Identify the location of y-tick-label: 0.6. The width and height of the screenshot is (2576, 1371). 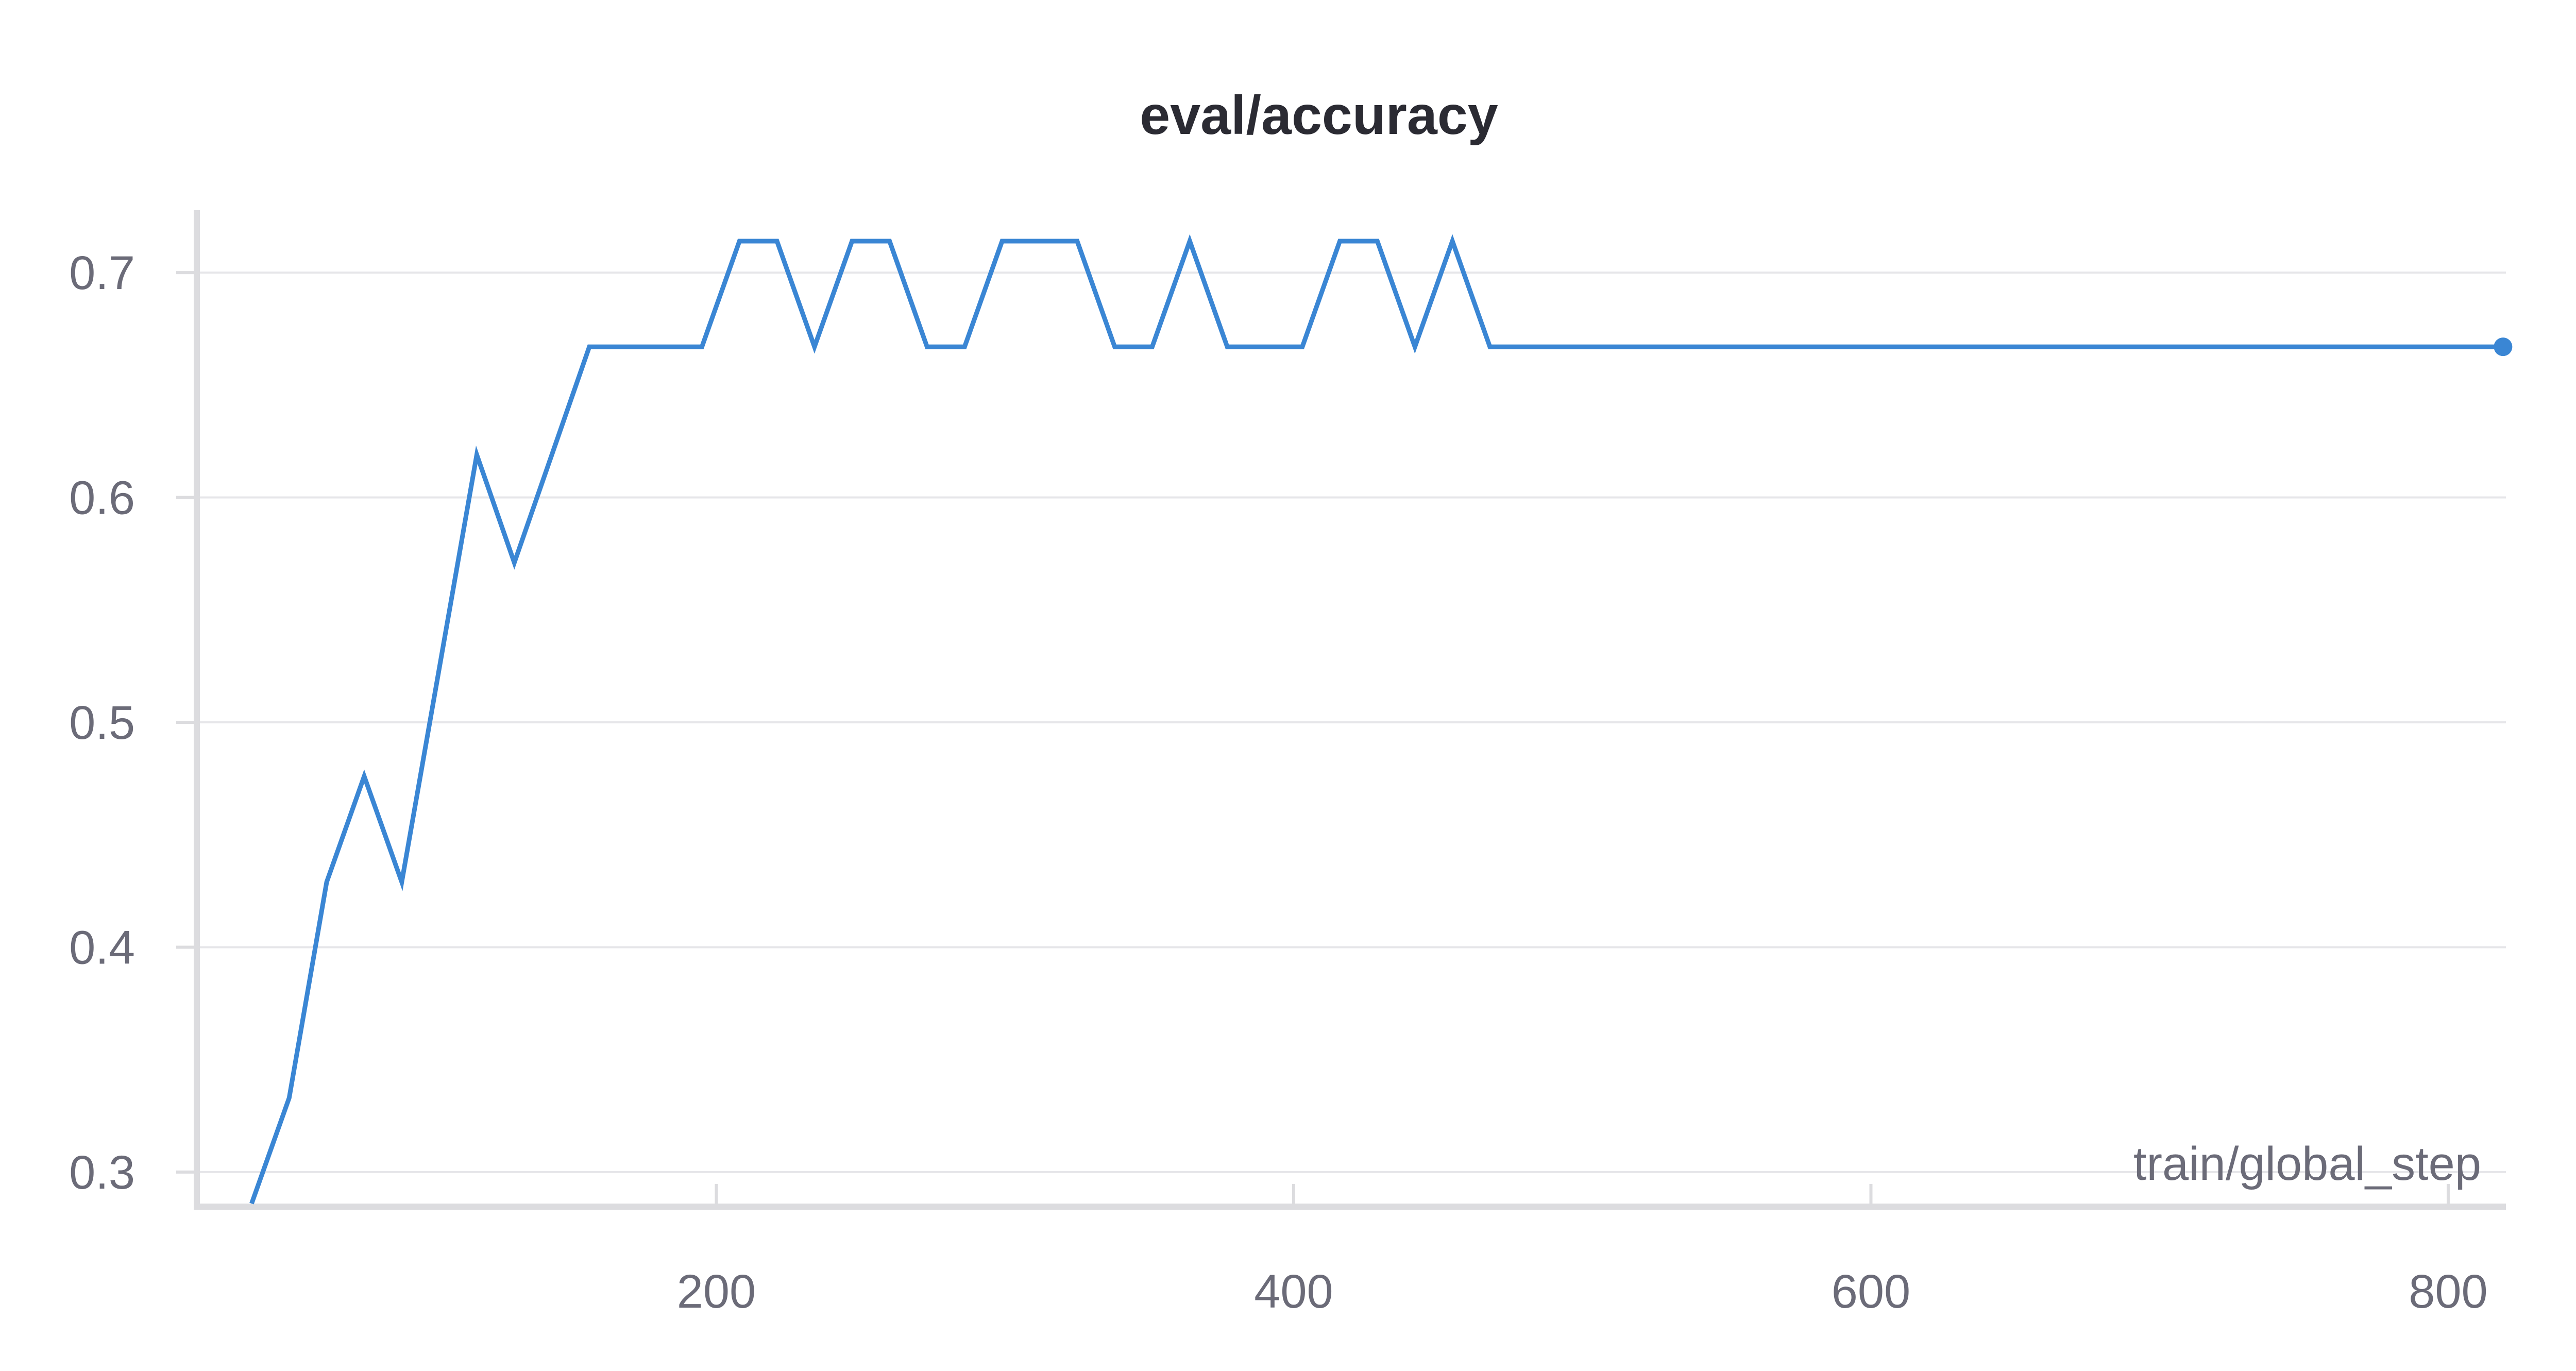
(102, 498).